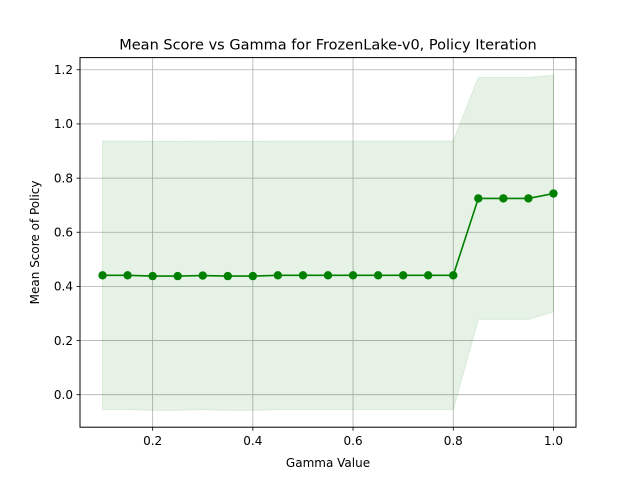  I want to click on y-tick-label: 0.2, so click(63, 341).